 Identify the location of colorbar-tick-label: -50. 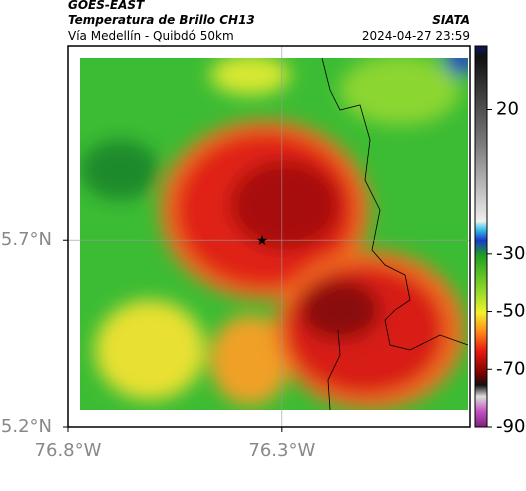
(510, 311).